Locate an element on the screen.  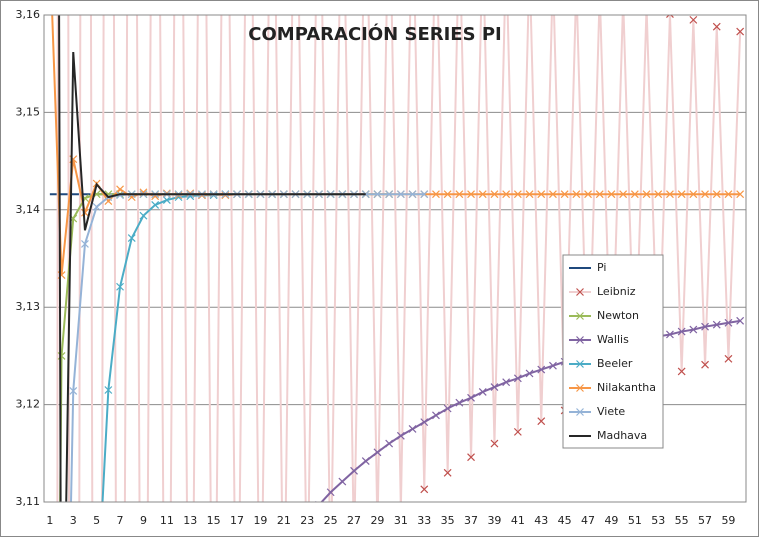
x-tick-label: 41 is located at coordinates (518, 520).